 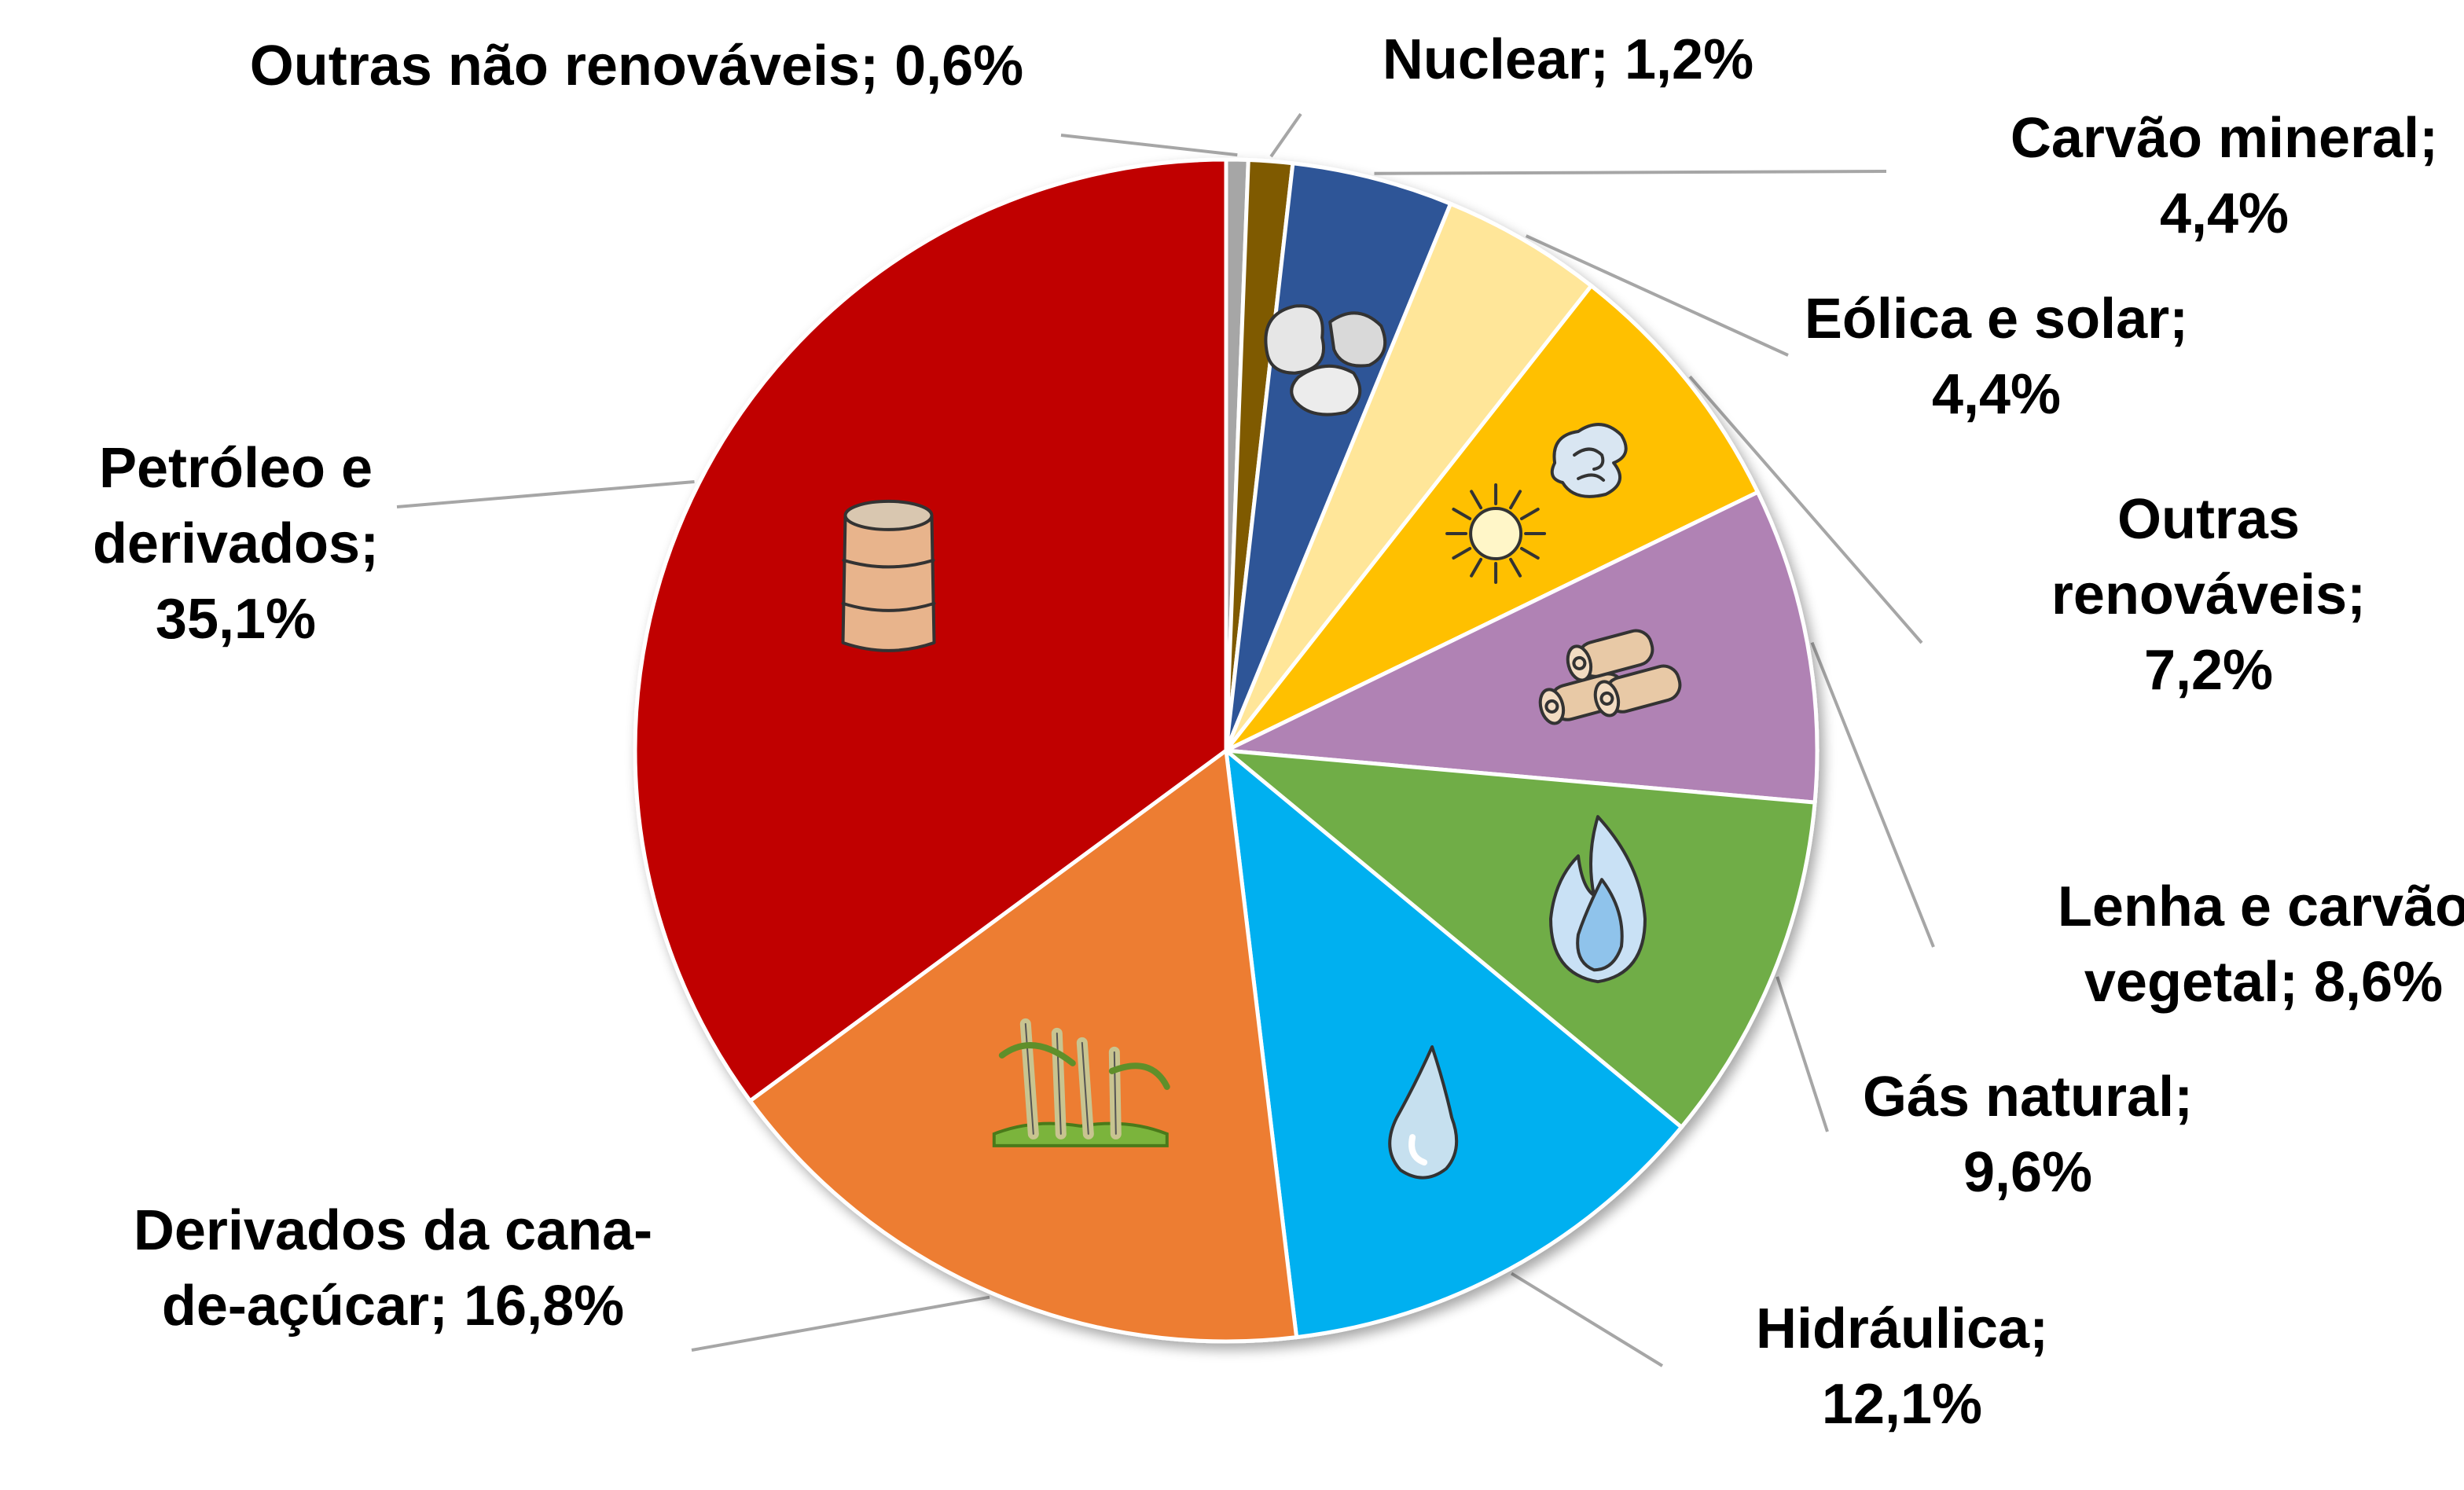 I want to click on slice-label-line: Carvão mineral;, so click(x=2224, y=138).